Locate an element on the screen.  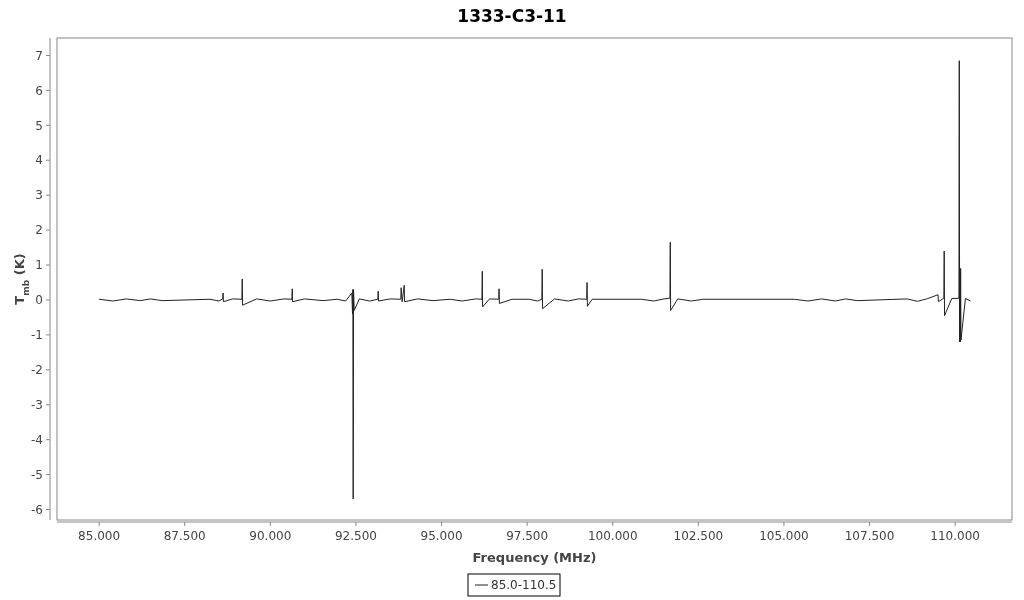
y-tick-label: -1 is located at coordinates (37, 335).